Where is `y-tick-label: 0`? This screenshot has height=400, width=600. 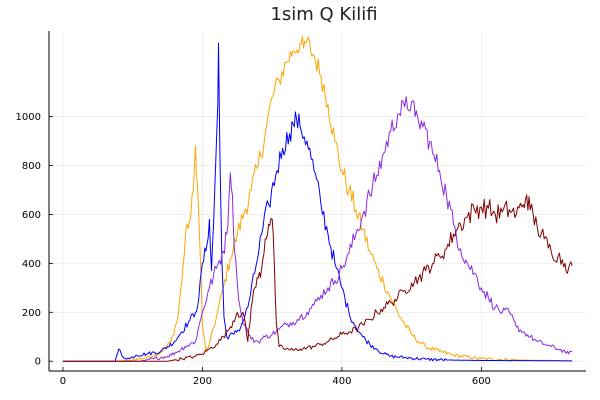 y-tick-label: 0 is located at coordinates (38, 362).